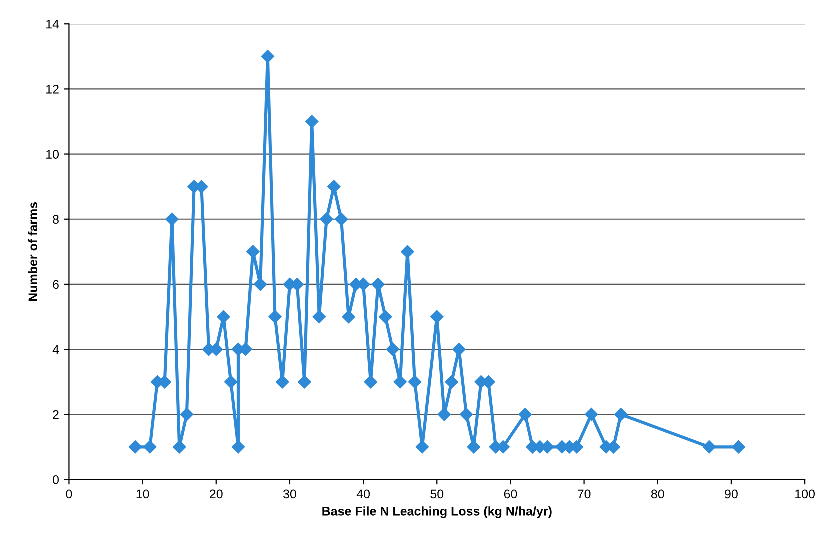  I want to click on x-tick-label: 90, so click(731, 494).